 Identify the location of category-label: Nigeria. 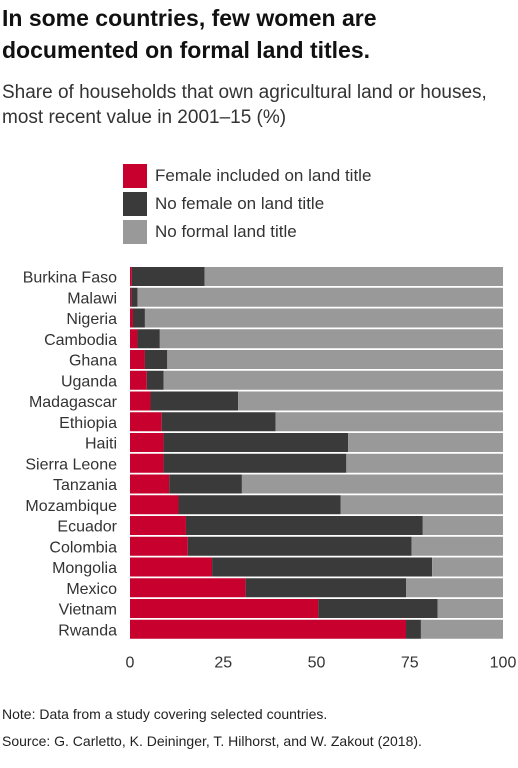
(91, 319).